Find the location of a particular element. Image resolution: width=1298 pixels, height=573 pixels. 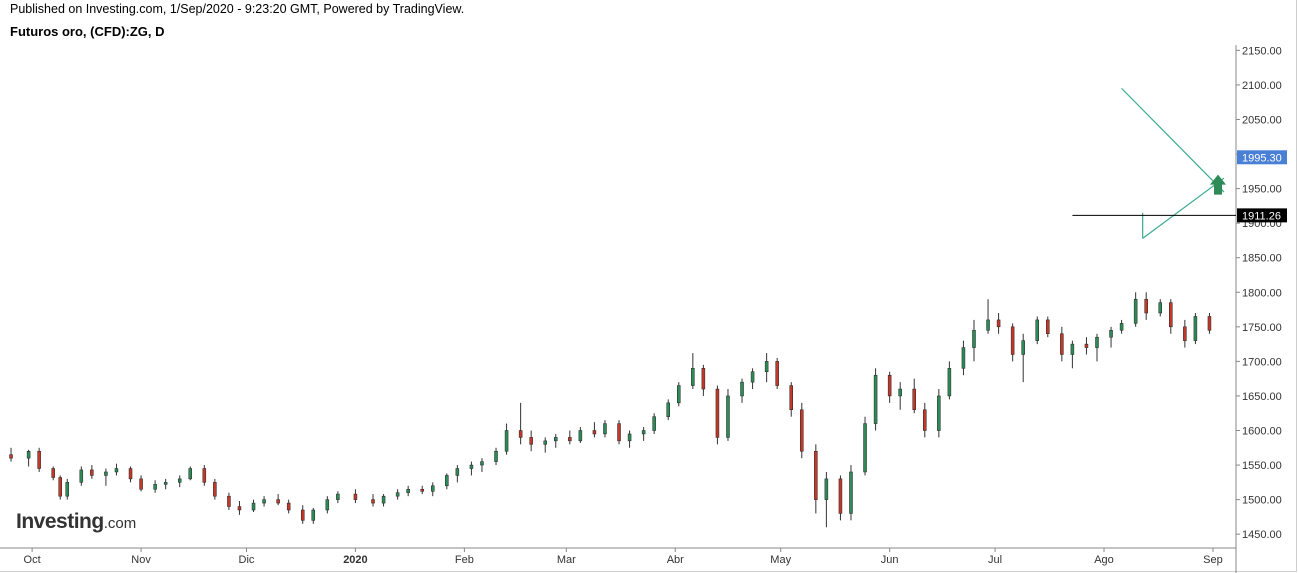

level-price-badge is located at coordinates (1262, 215).